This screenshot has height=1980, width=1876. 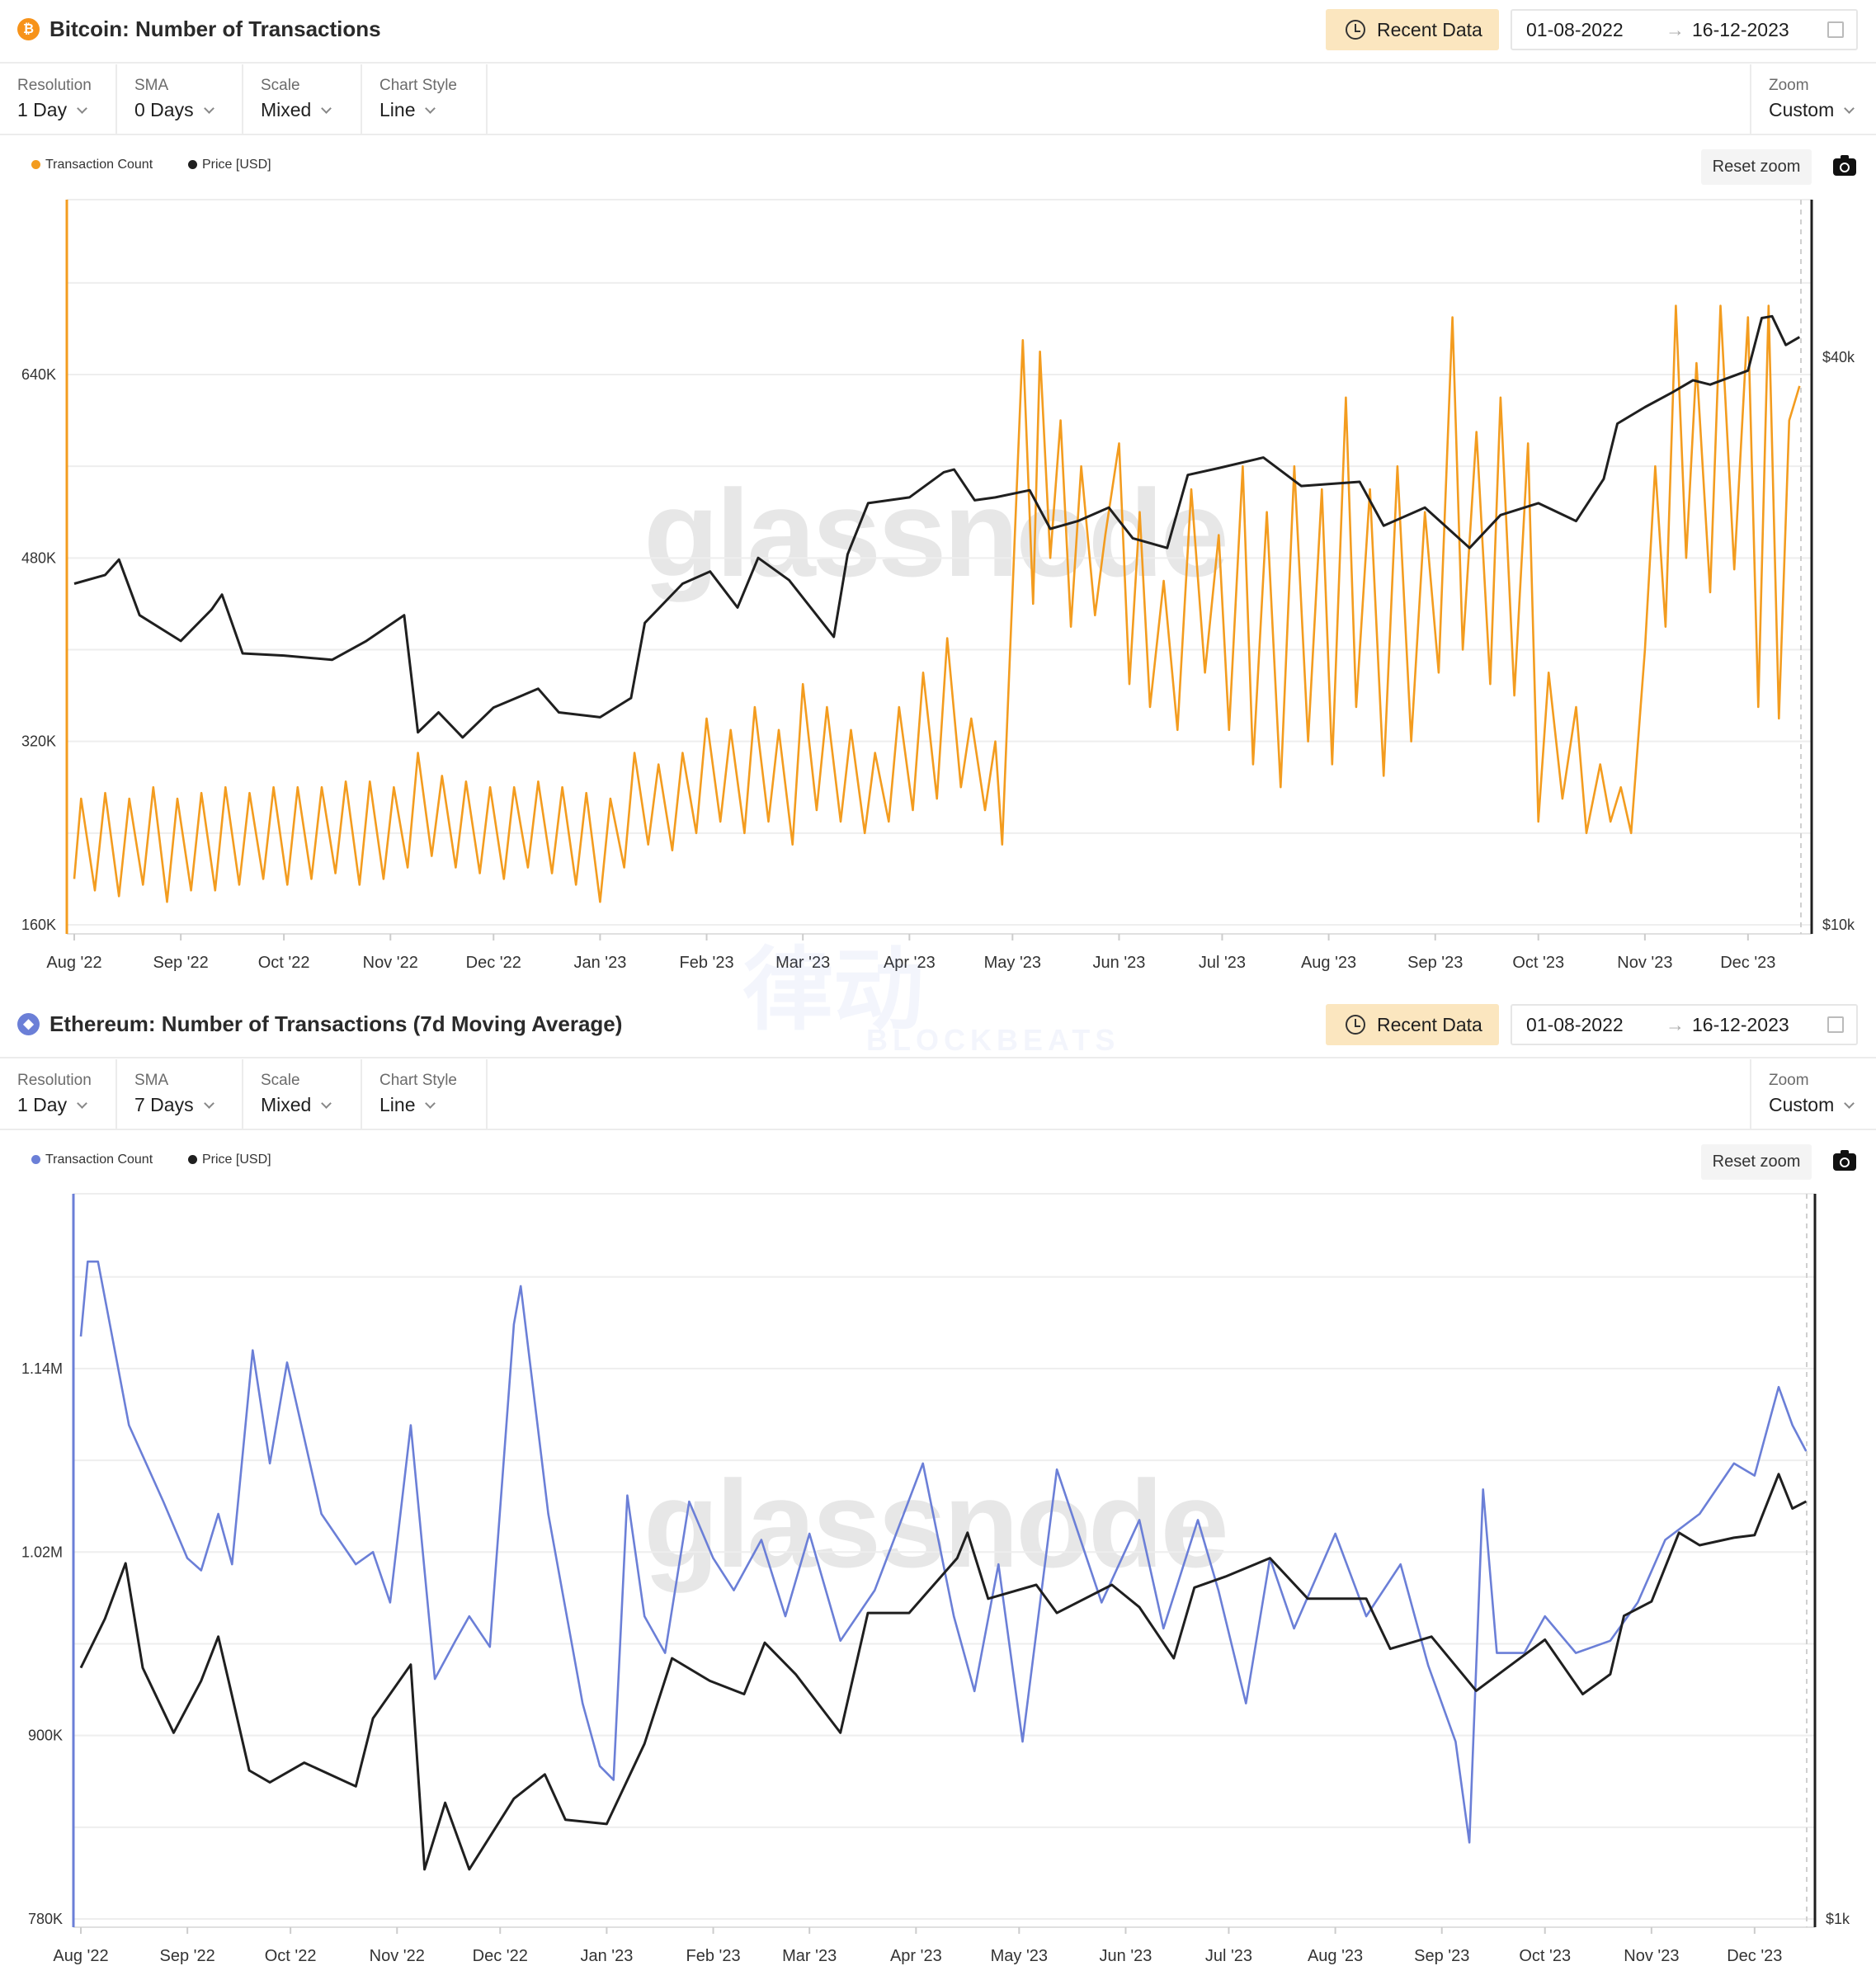 I want to click on x-tick-label: Feb '23, so click(x=713, y=1956).